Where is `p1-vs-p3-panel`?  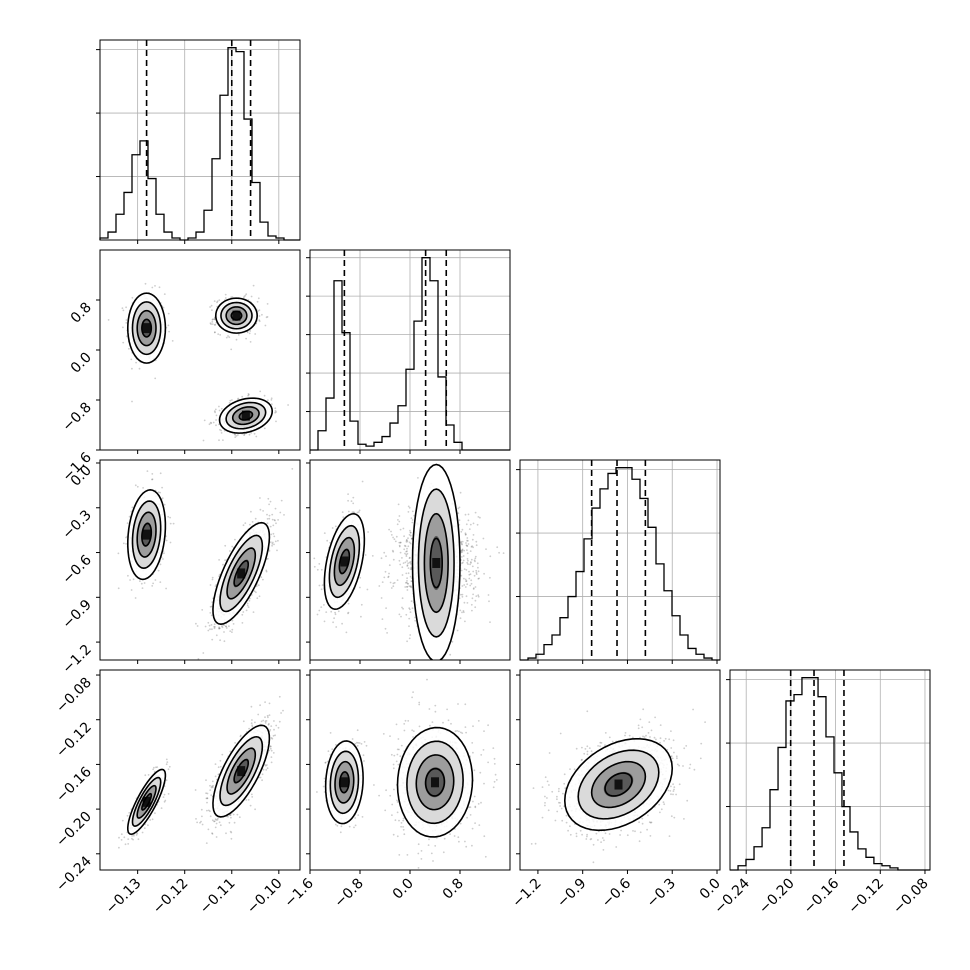
p1-vs-p3-panel is located at coordinates (200, 560).